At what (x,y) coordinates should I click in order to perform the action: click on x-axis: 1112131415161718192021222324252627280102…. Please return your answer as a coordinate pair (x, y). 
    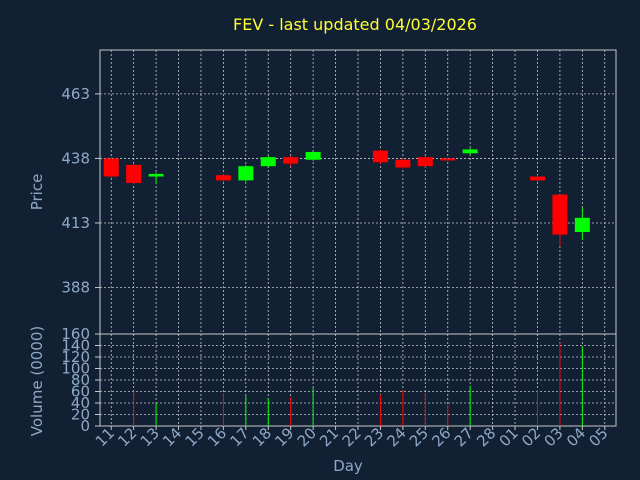
    Looking at the image, I should click on (352, 437).